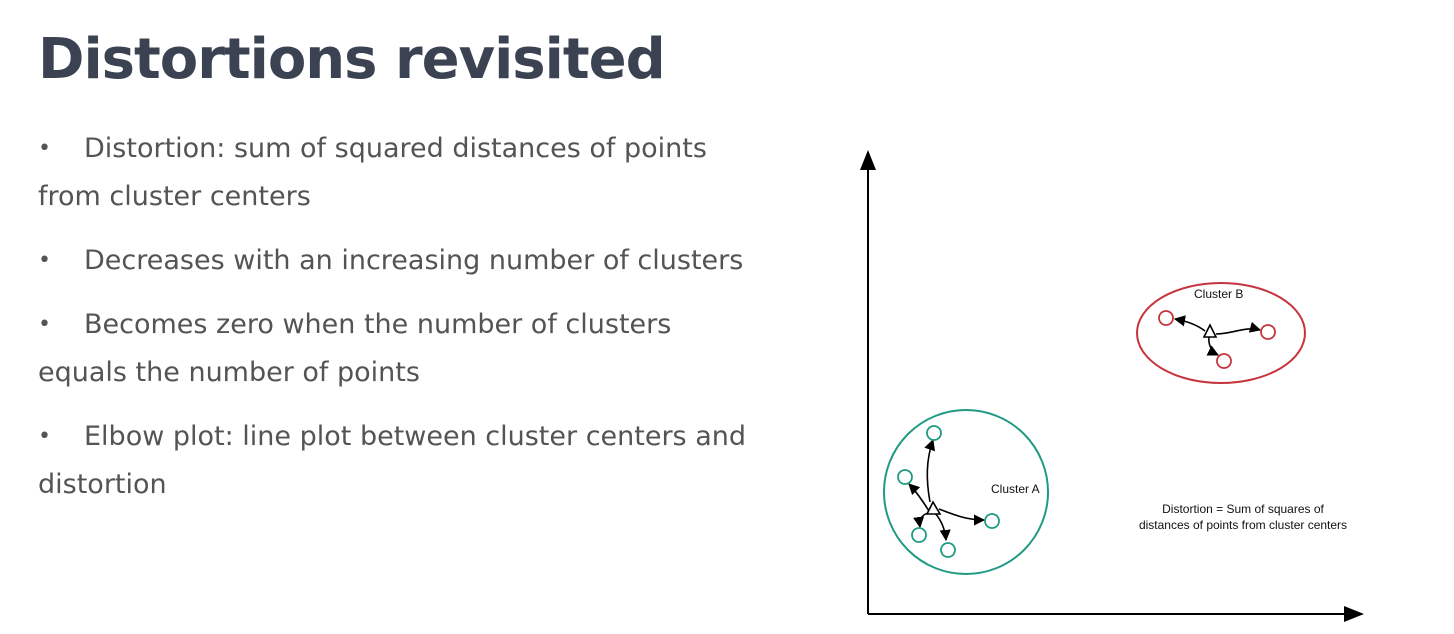  Describe the element at coordinates (1243, 525) in the screenshot. I see `distortion-caption-line-2: distances of points from cluster centers` at that location.